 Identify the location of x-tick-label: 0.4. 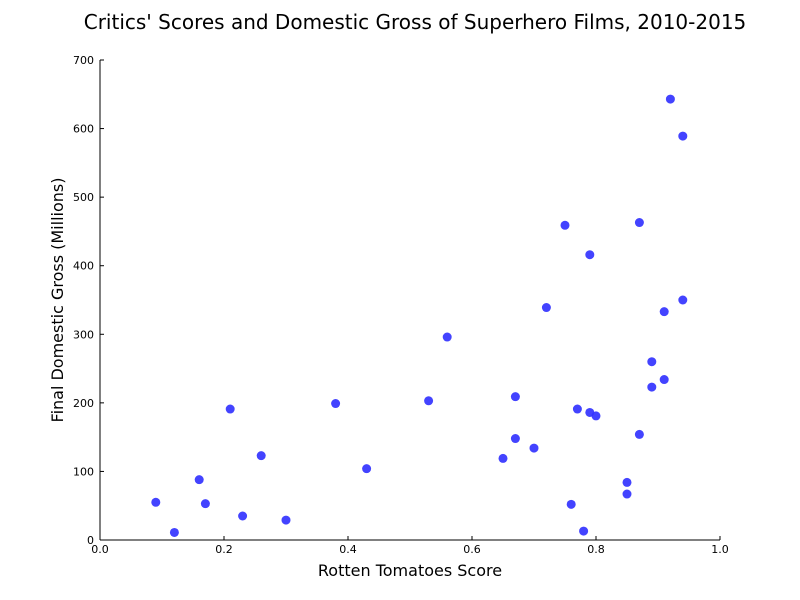
(348, 549).